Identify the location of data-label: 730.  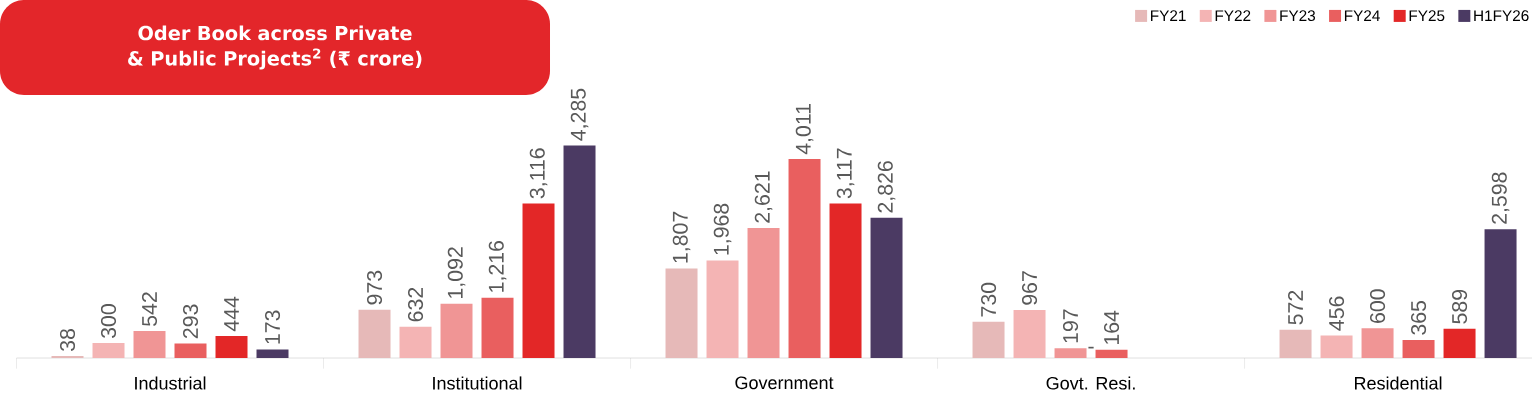
(988, 299).